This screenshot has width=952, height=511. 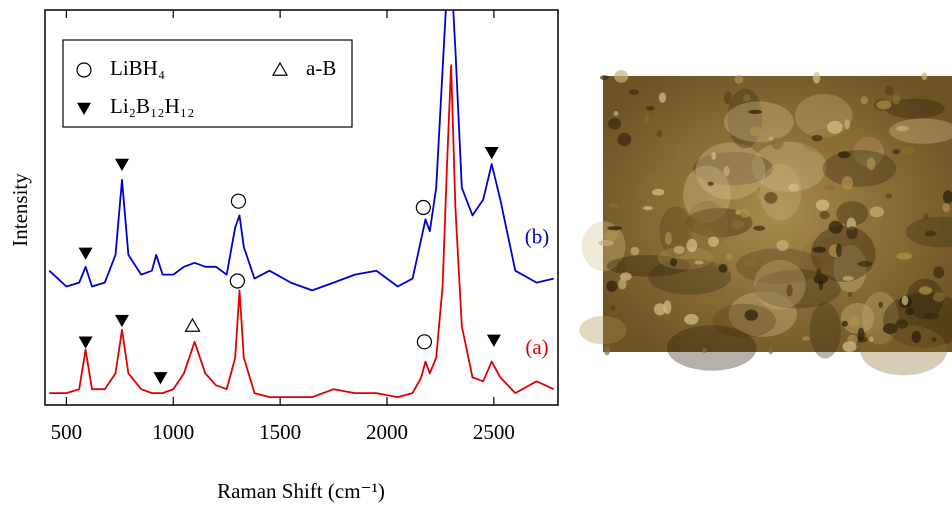 I want to click on legend-label: LiBH₄, so click(x=137, y=68).